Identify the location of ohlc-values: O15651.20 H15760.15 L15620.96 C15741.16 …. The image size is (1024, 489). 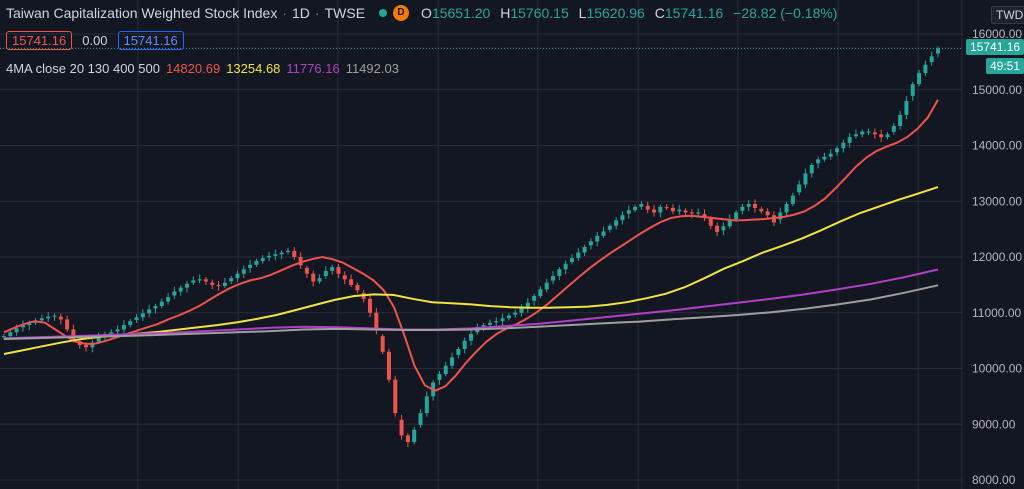
(629, 13).